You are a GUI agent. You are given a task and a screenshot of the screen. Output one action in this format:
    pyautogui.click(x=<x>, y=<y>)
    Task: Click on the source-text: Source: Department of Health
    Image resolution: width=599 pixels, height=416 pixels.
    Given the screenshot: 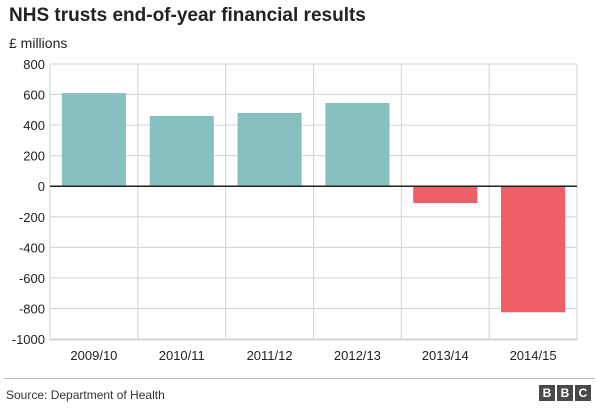 What is the action you would take?
    pyautogui.click(x=85, y=395)
    